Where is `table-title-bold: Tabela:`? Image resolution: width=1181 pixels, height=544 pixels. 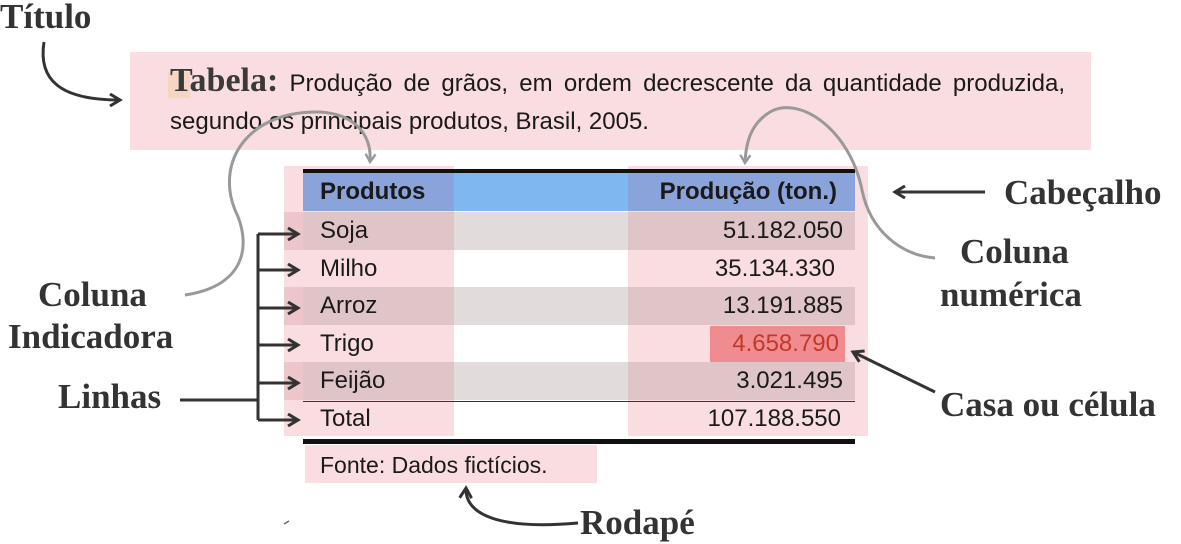
table-title-bold: Tabela: is located at coordinates (224, 80).